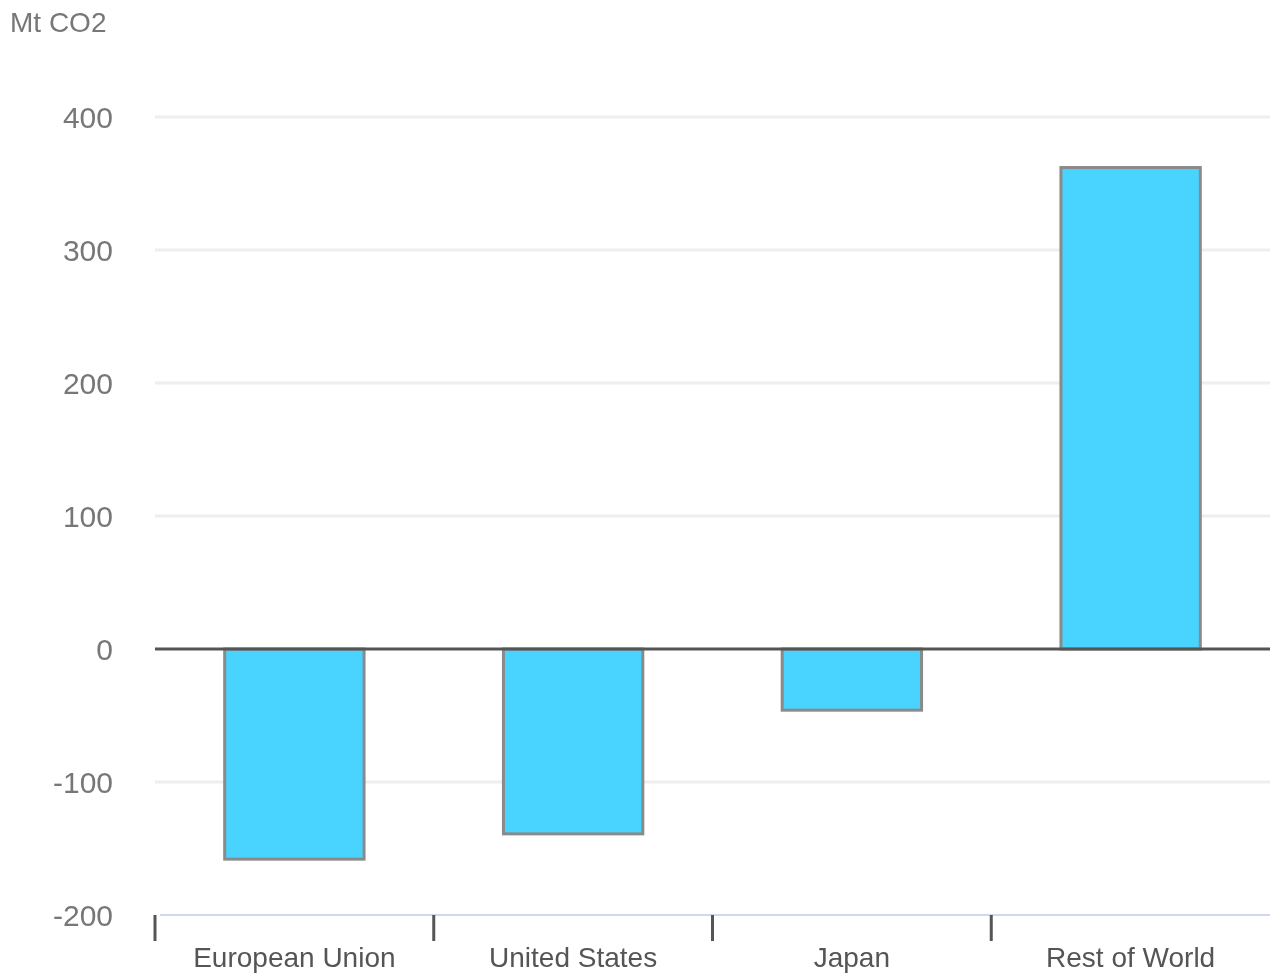 The width and height of the screenshot is (1270, 975). I want to click on y-tick-label: 100, so click(87, 516).